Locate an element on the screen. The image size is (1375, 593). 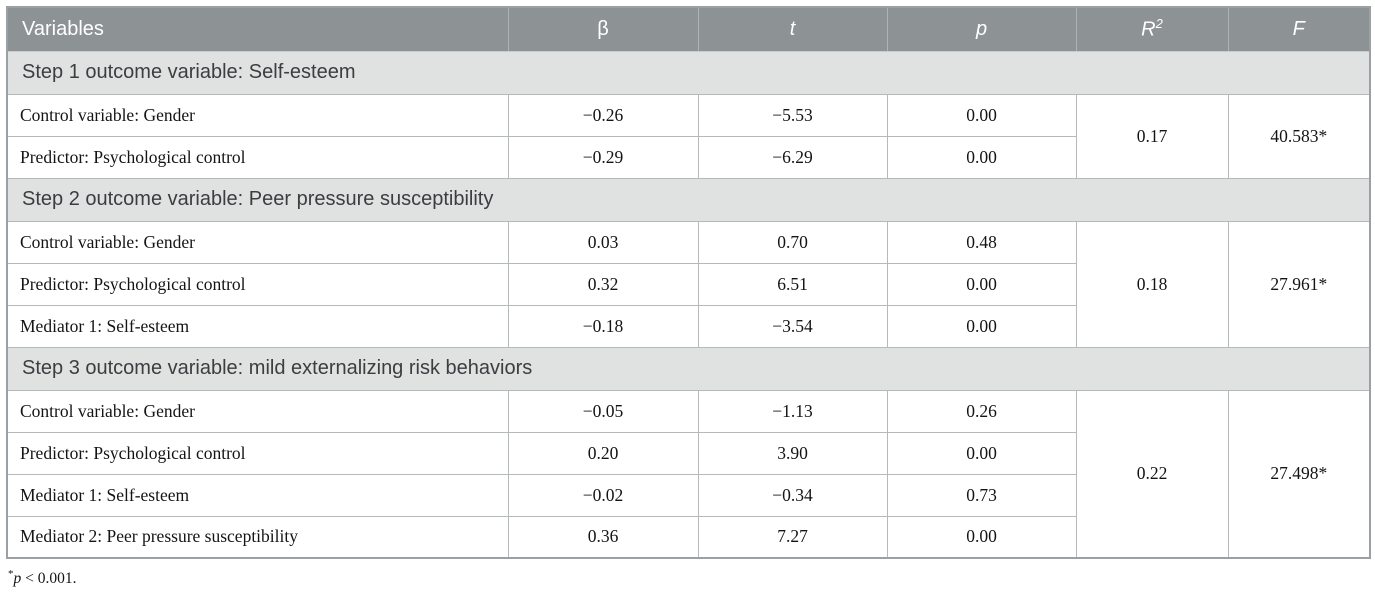
t-cell: −0.34 is located at coordinates (792, 495).